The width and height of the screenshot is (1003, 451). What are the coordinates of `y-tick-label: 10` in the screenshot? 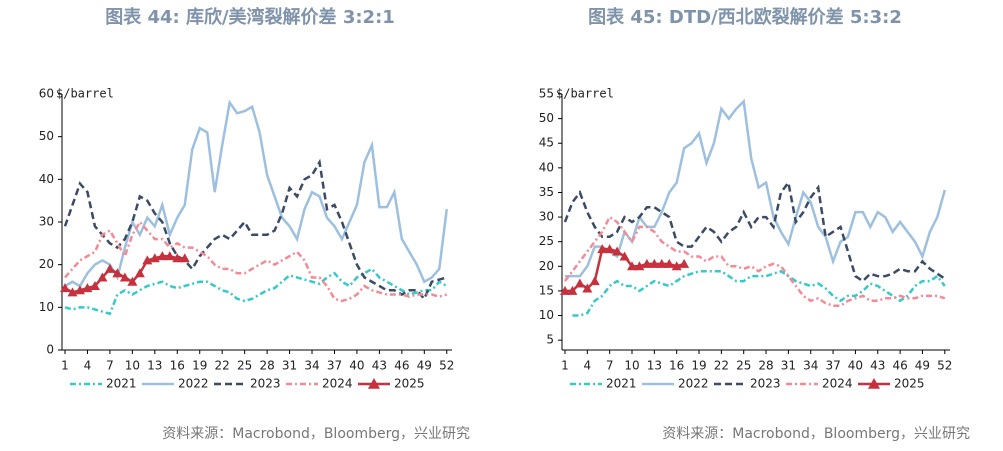 It's located at (546, 315).